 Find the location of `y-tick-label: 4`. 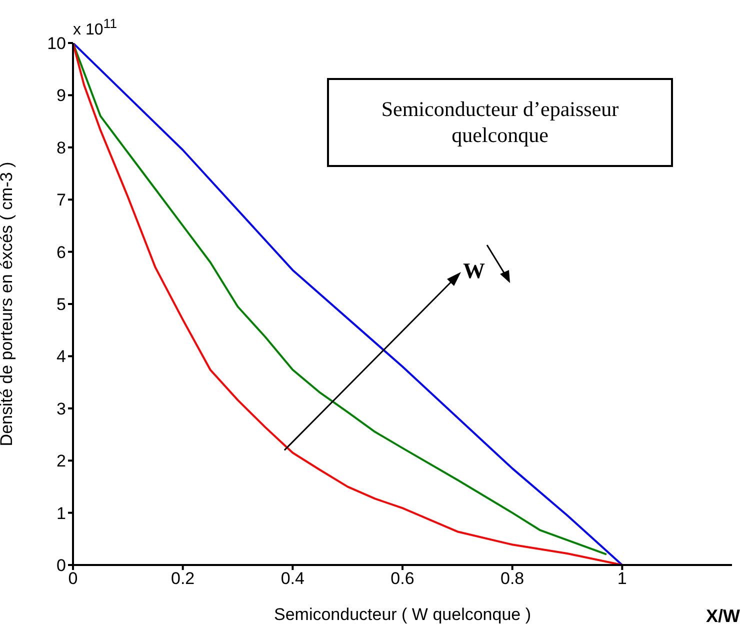

y-tick-label: 4 is located at coordinates (61, 356).